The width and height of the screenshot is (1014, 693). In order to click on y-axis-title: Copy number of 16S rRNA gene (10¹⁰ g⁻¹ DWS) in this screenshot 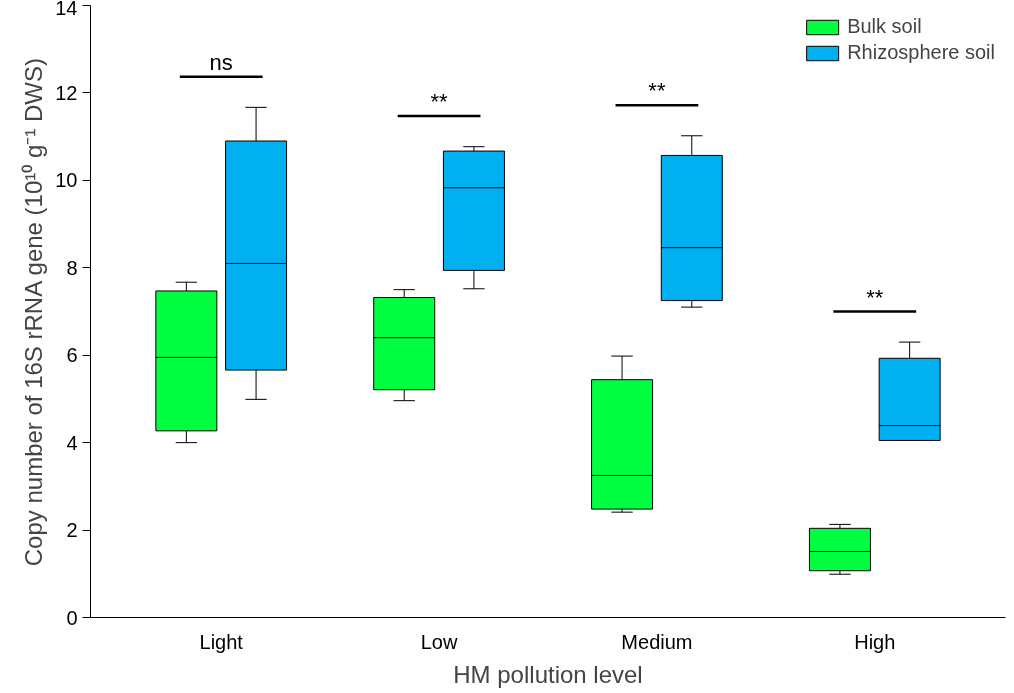, I will do `click(34, 312)`.